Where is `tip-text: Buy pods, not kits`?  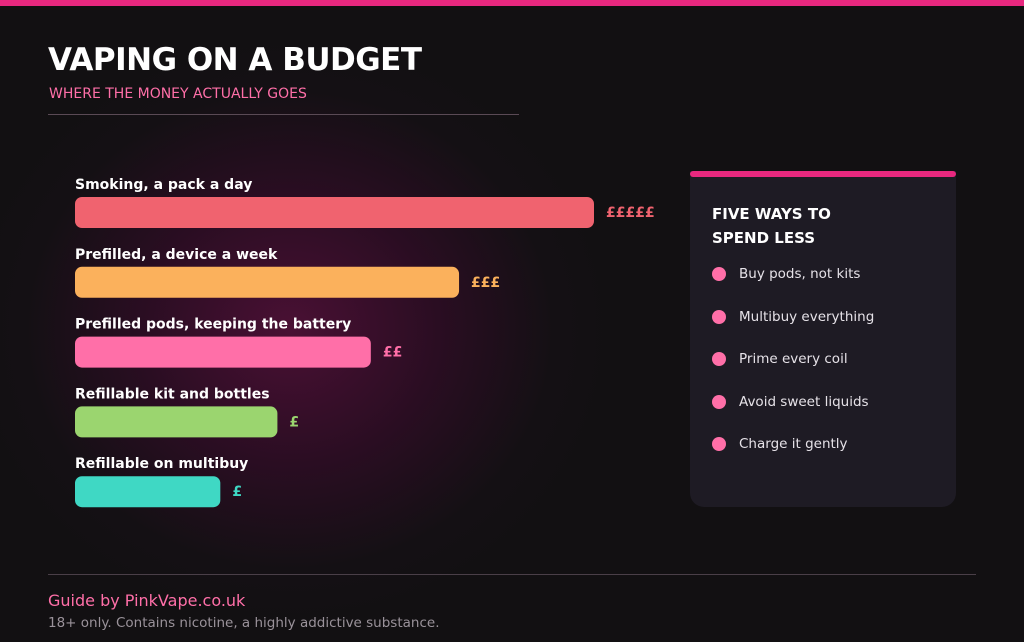 tip-text: Buy pods, not kits is located at coordinates (800, 274).